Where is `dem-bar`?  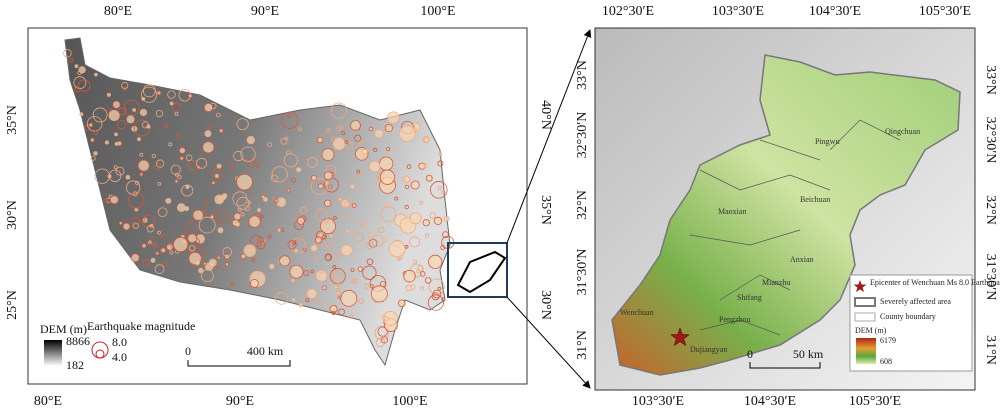
dem-bar is located at coordinates (53, 353).